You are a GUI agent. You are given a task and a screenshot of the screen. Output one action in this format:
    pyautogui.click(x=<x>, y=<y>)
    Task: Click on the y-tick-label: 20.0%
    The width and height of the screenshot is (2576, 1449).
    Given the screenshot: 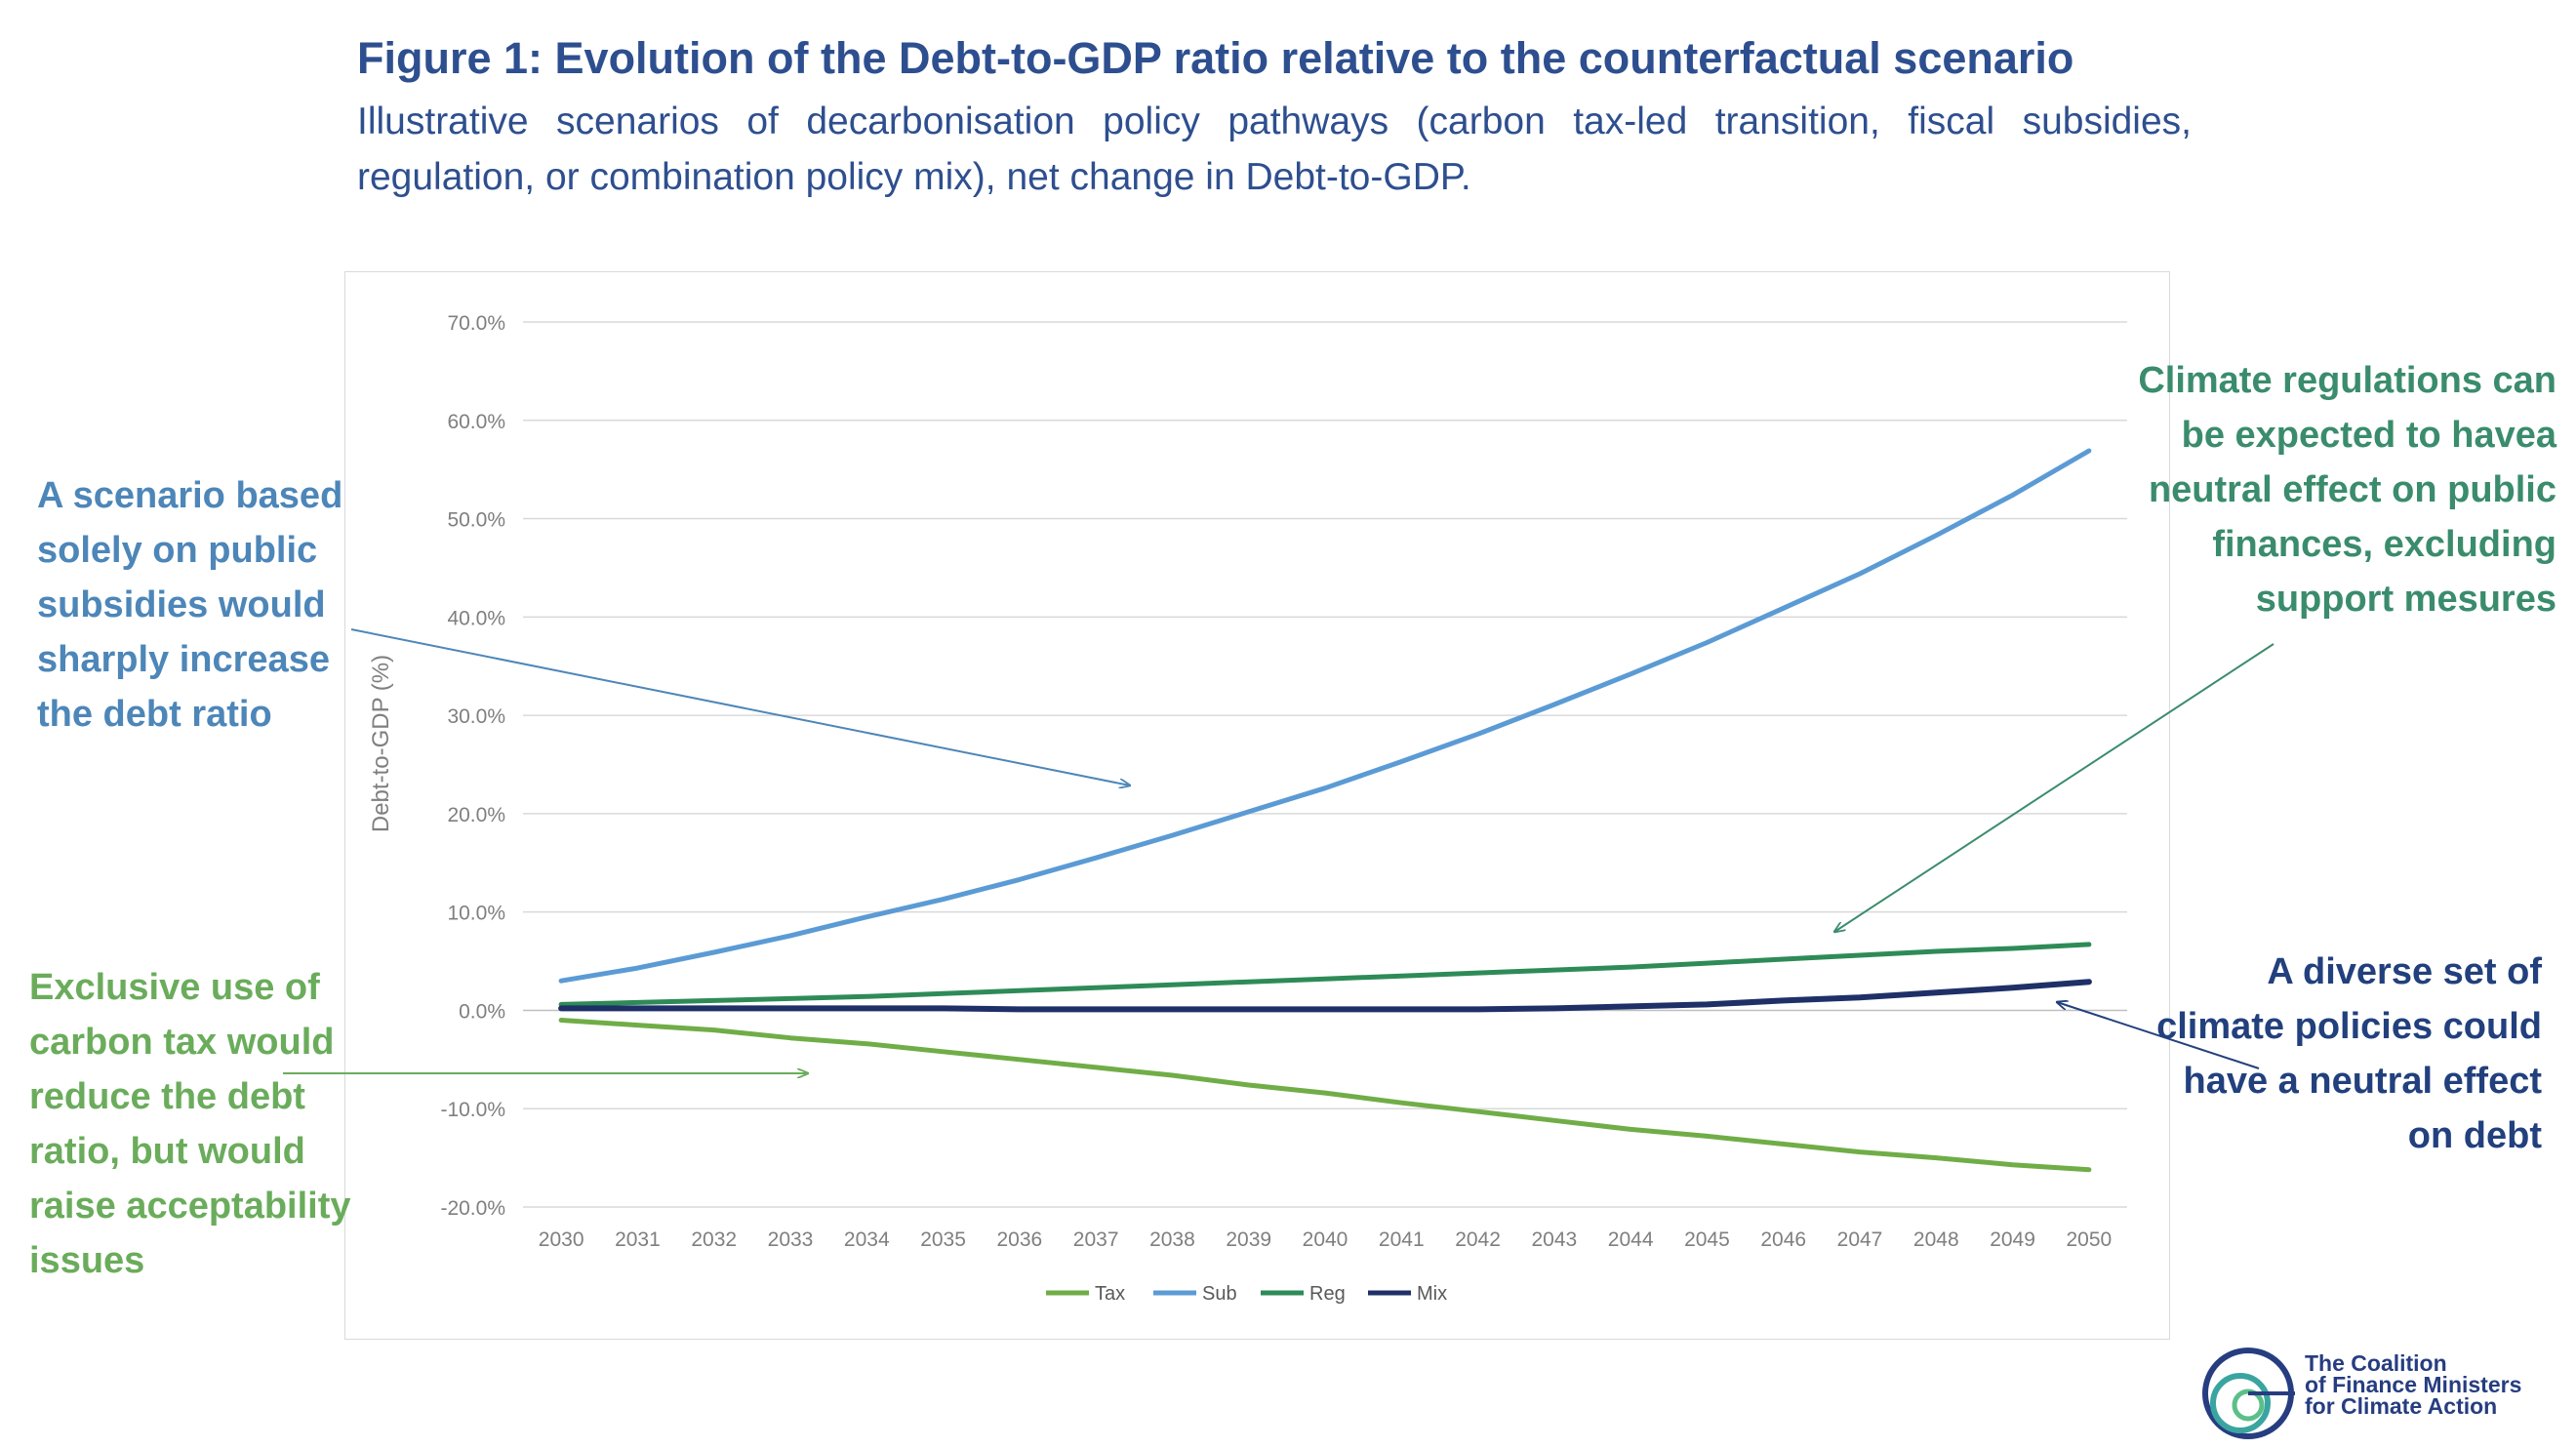 What is the action you would take?
    pyautogui.click(x=476, y=815)
    